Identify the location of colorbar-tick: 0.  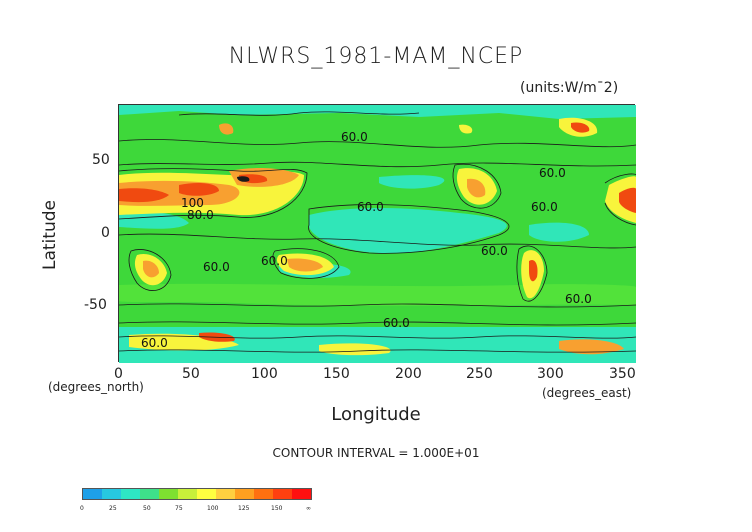
(82, 508).